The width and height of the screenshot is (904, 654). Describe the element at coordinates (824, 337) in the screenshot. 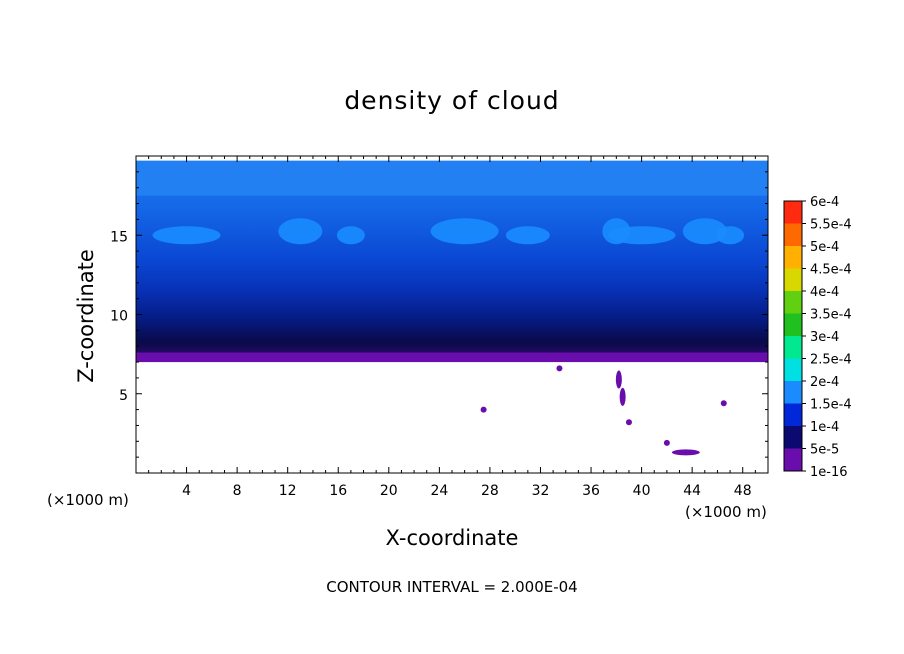

I see `colorbar-label: 3e-4` at that location.